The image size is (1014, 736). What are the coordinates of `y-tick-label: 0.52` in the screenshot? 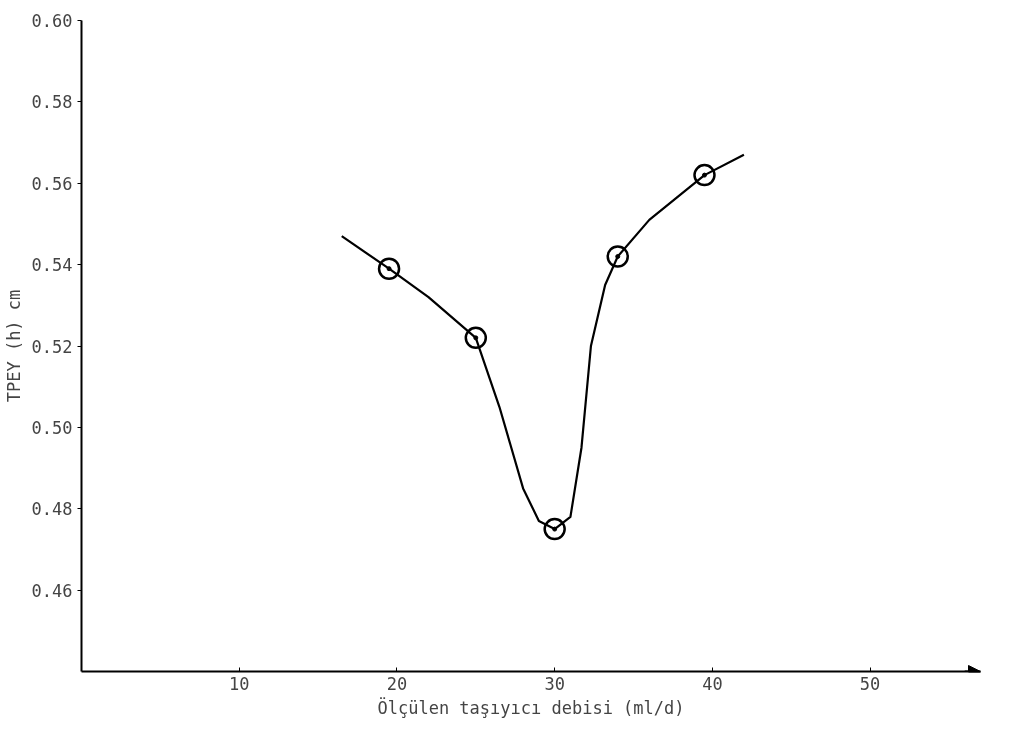 It's located at (52, 346).